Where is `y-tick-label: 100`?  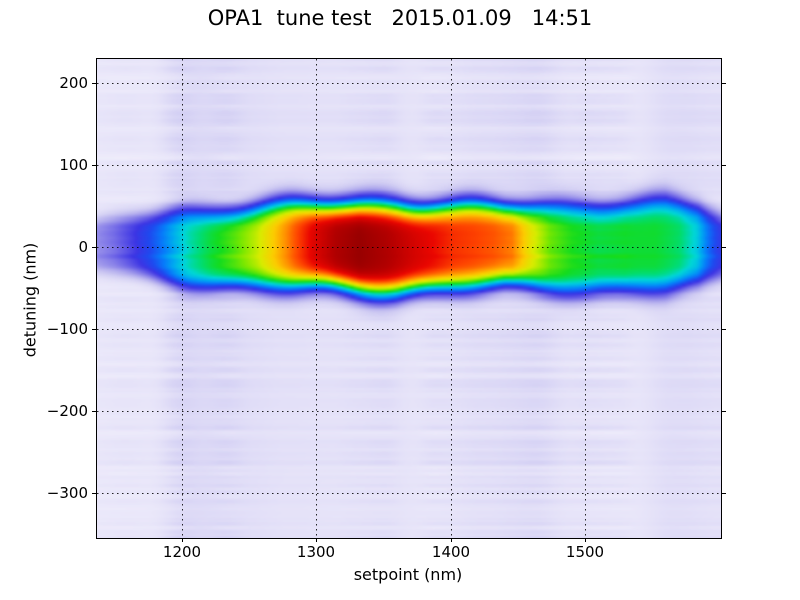
y-tick-label: 100 is located at coordinates (73, 165).